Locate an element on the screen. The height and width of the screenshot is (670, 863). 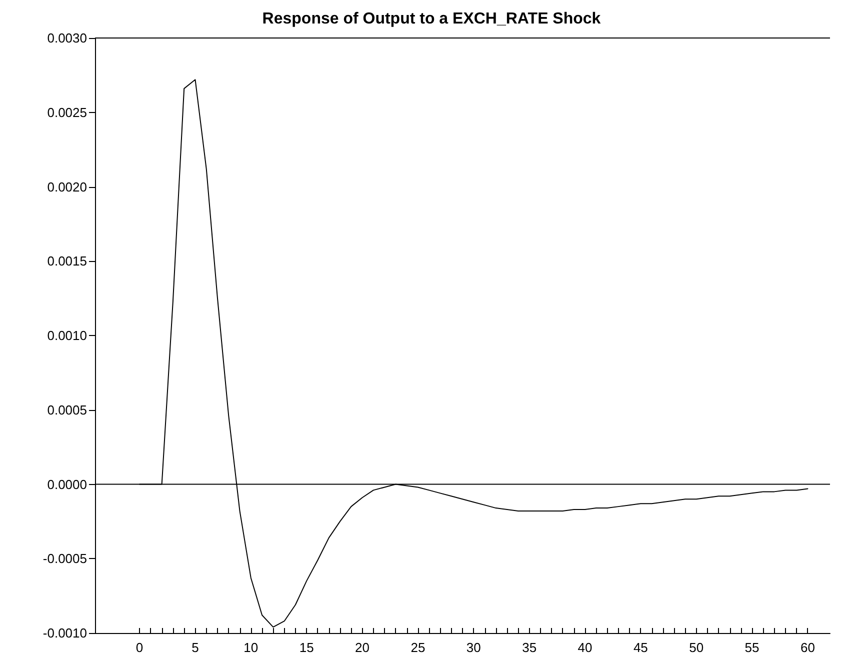
x-tick-label: 40 is located at coordinates (585, 647).